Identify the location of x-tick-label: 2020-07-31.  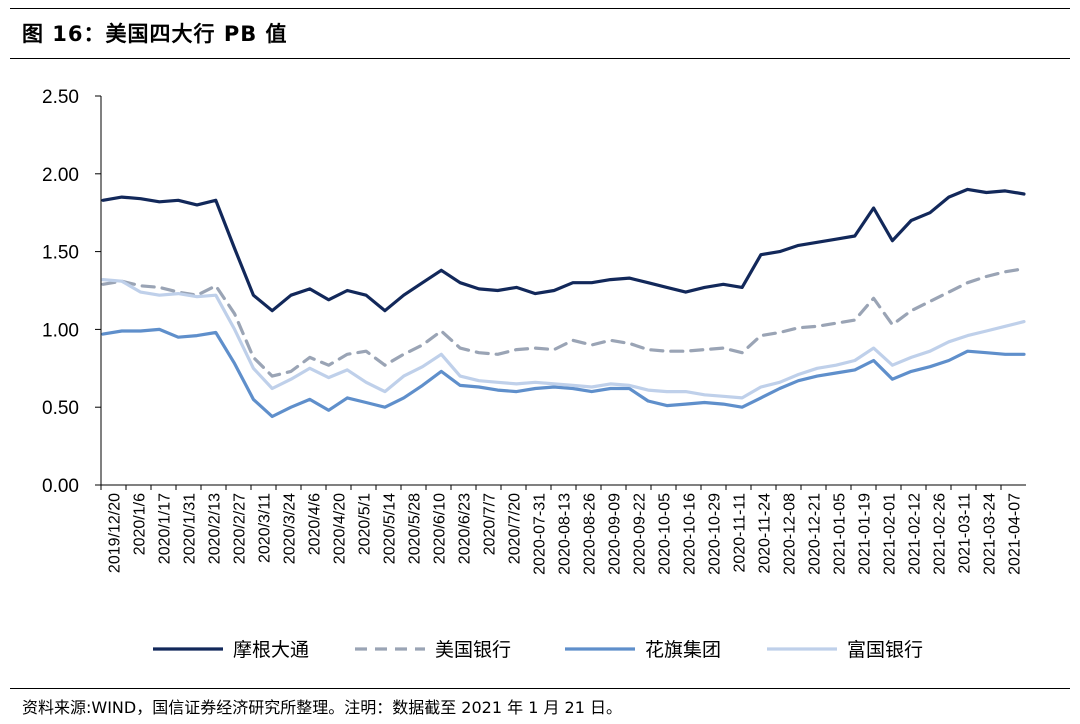
(540, 534).